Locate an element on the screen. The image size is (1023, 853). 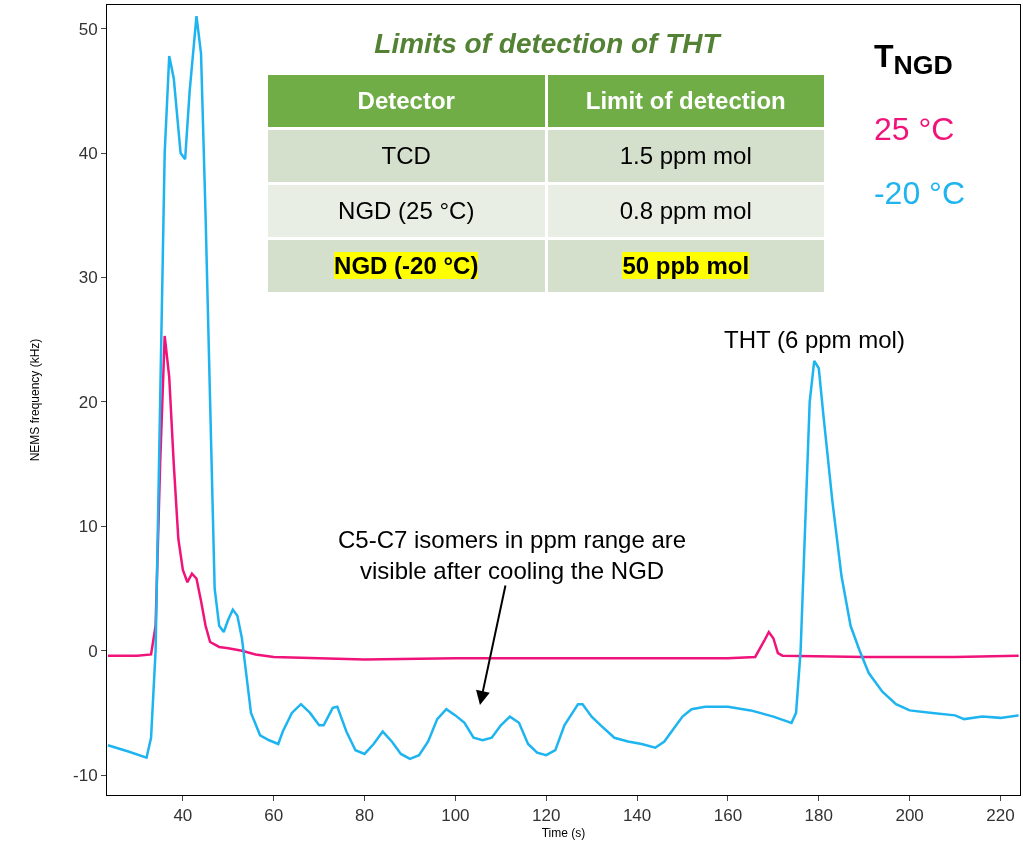
y-tick-label: 40 is located at coordinates (88, 153).